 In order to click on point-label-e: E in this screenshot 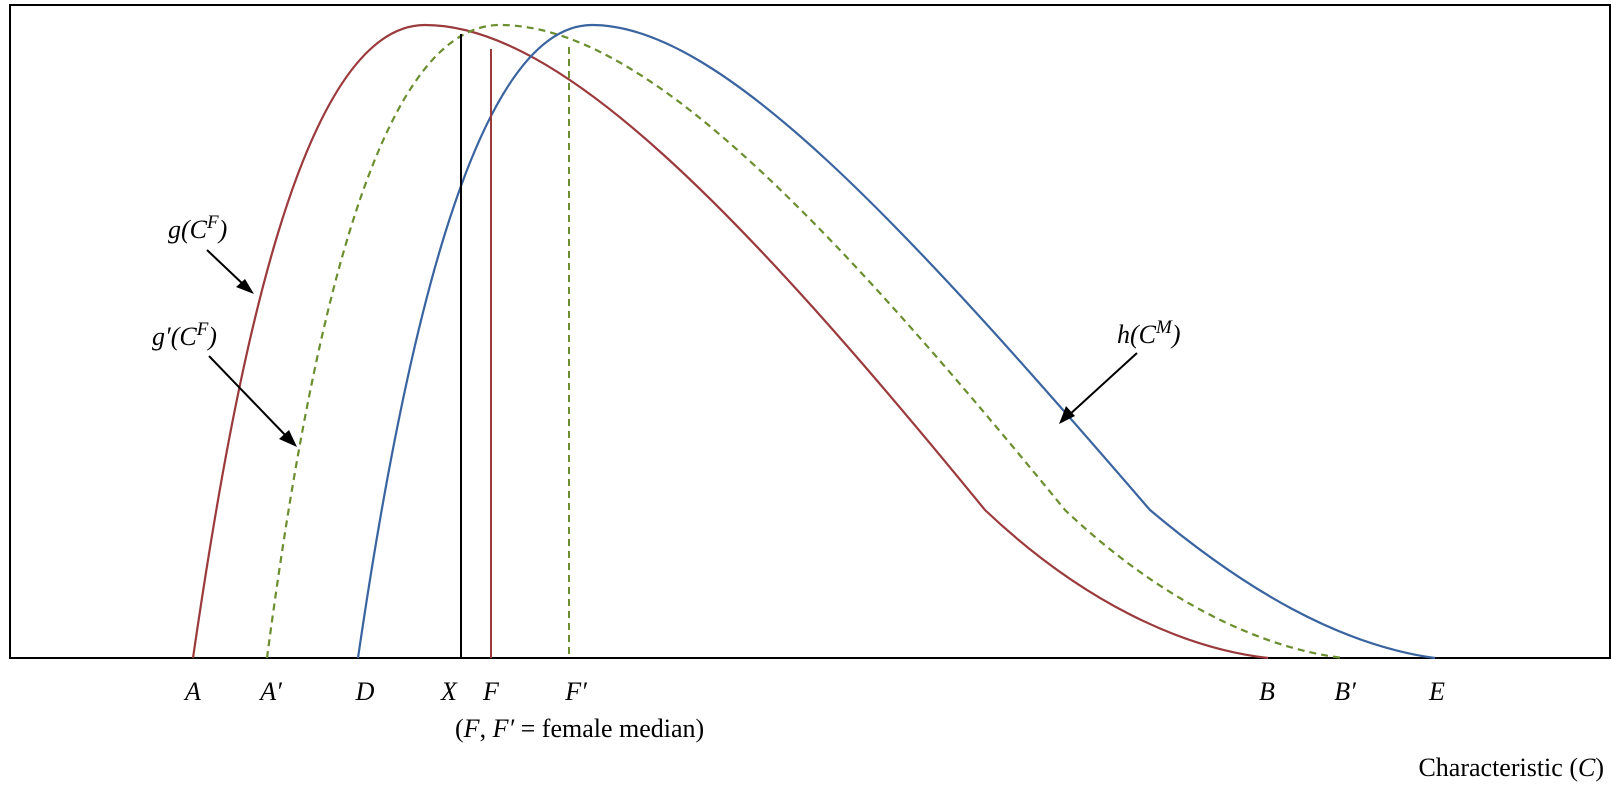, I will do `click(1436, 691)`.